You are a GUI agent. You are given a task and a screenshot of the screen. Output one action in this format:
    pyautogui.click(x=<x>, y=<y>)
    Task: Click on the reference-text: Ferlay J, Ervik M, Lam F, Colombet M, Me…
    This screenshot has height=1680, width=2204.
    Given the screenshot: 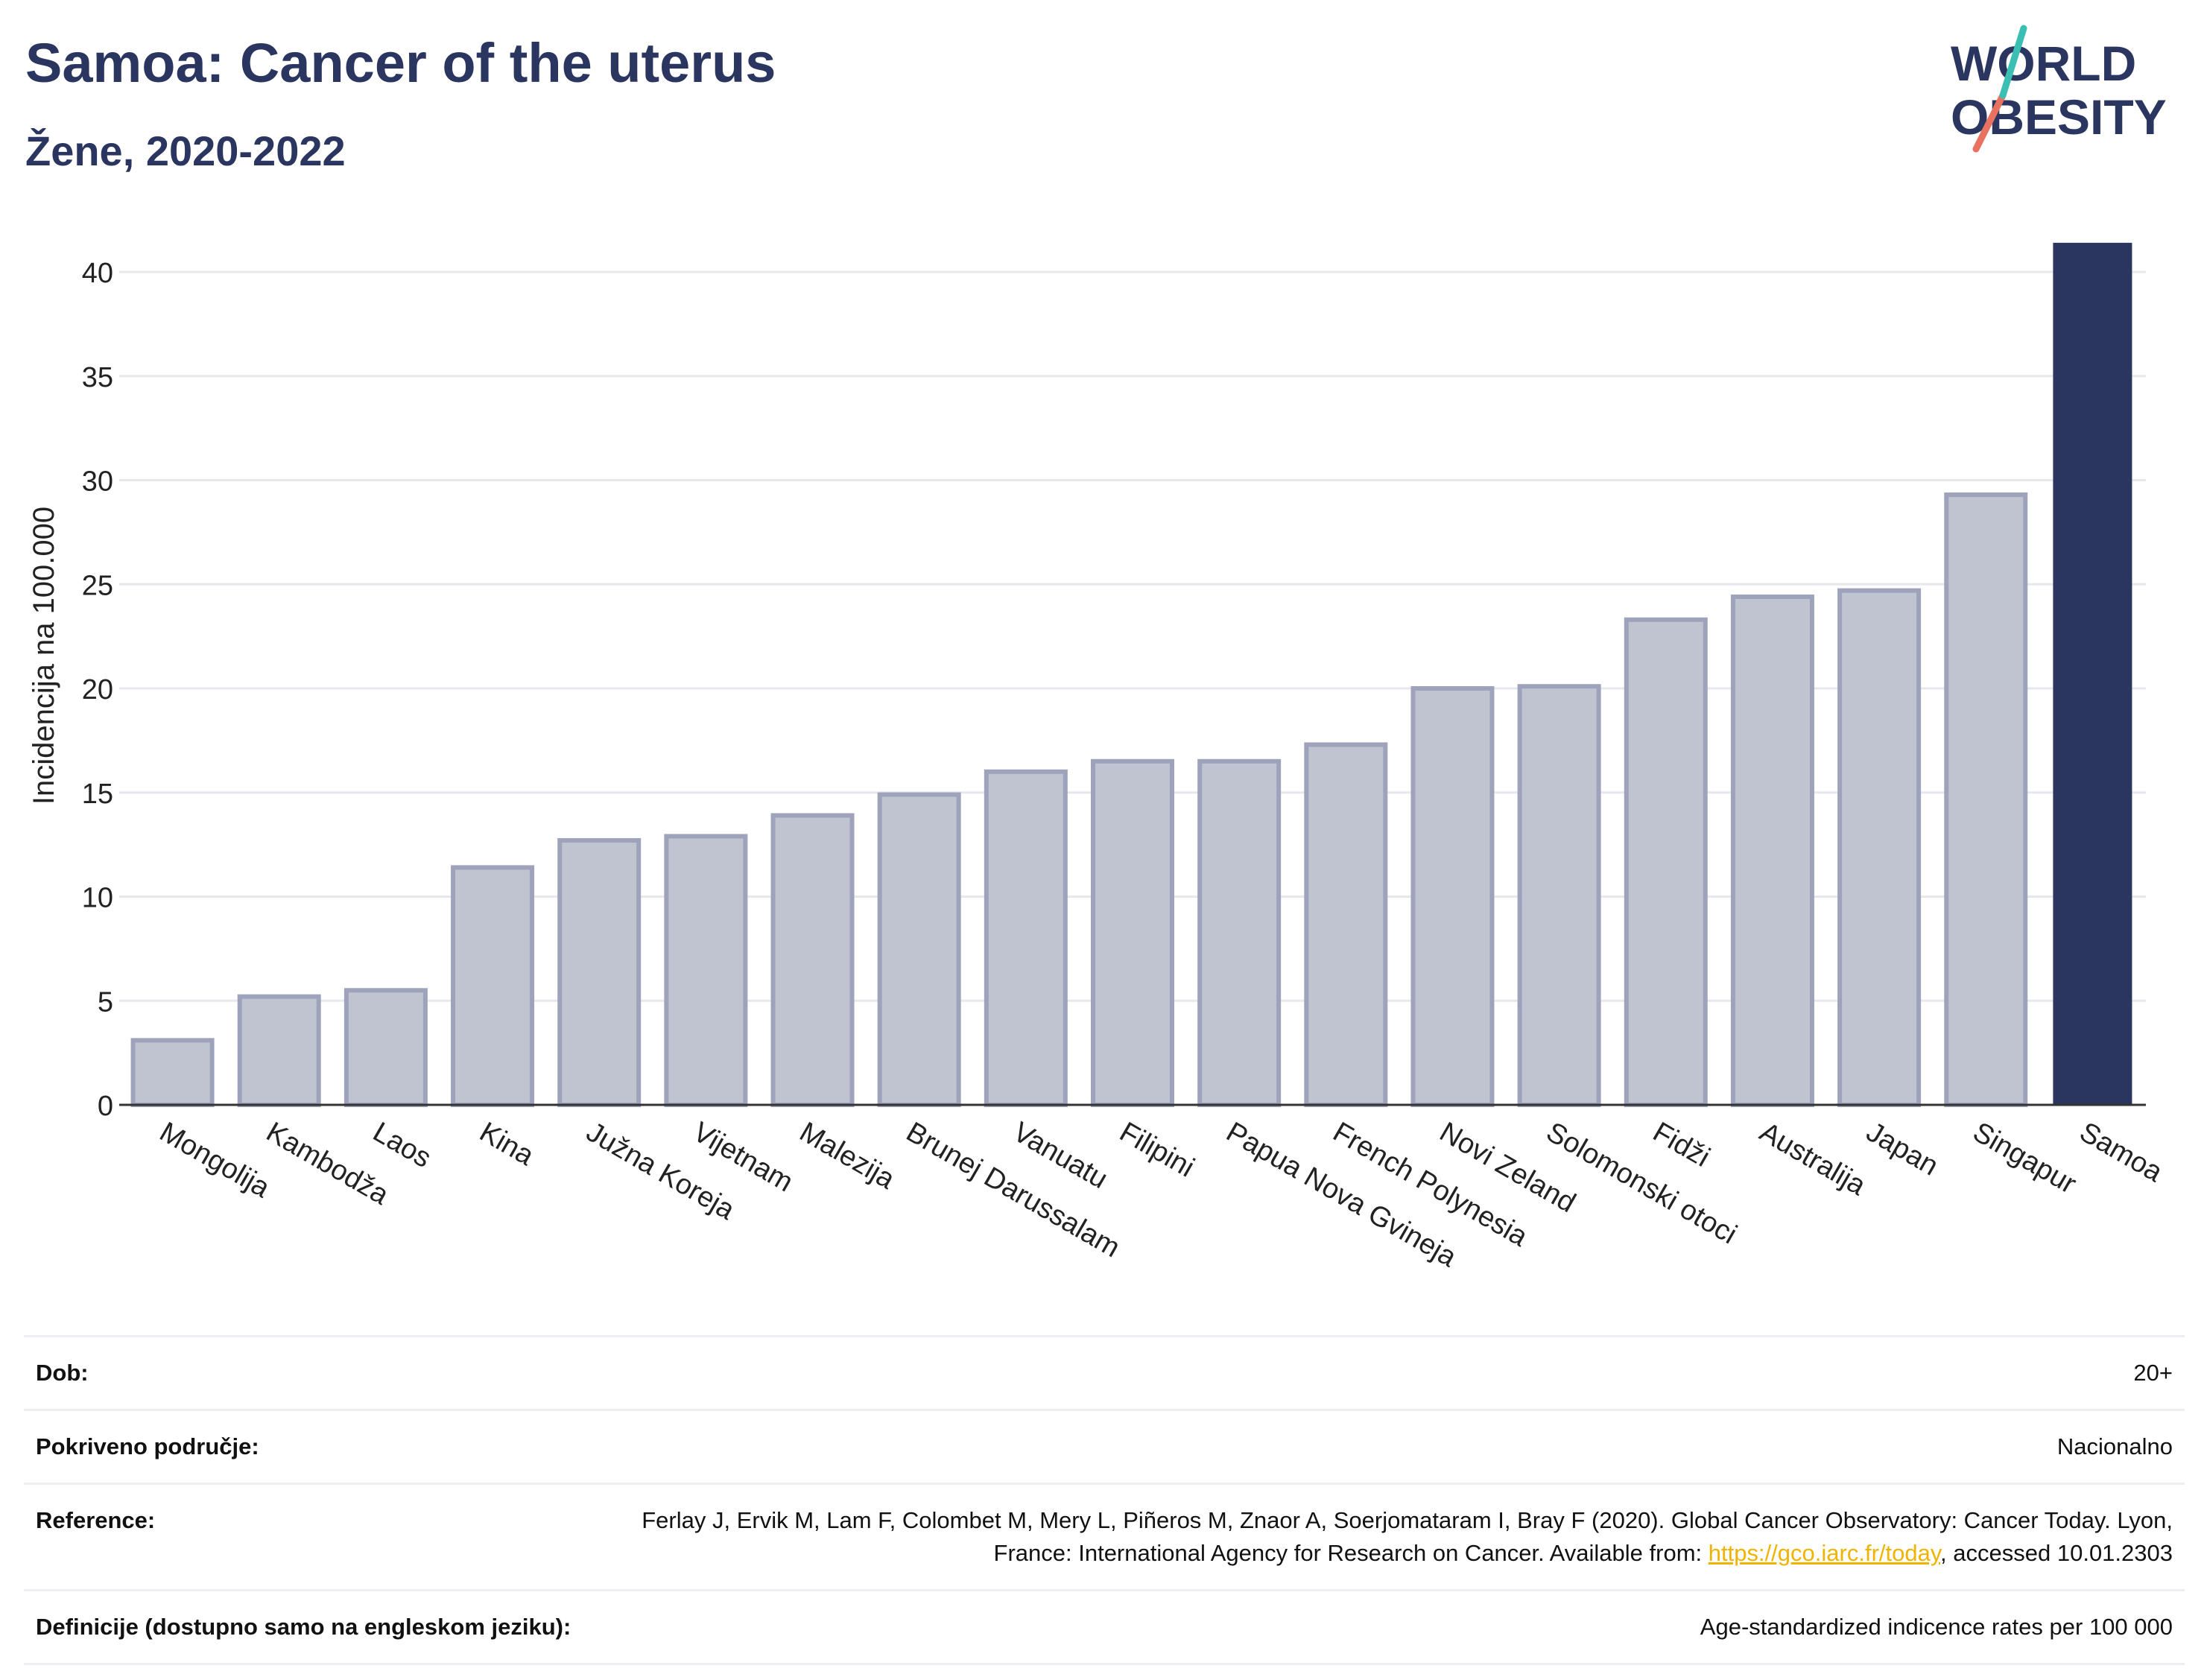 What is the action you would take?
    pyautogui.click(x=1407, y=1536)
    